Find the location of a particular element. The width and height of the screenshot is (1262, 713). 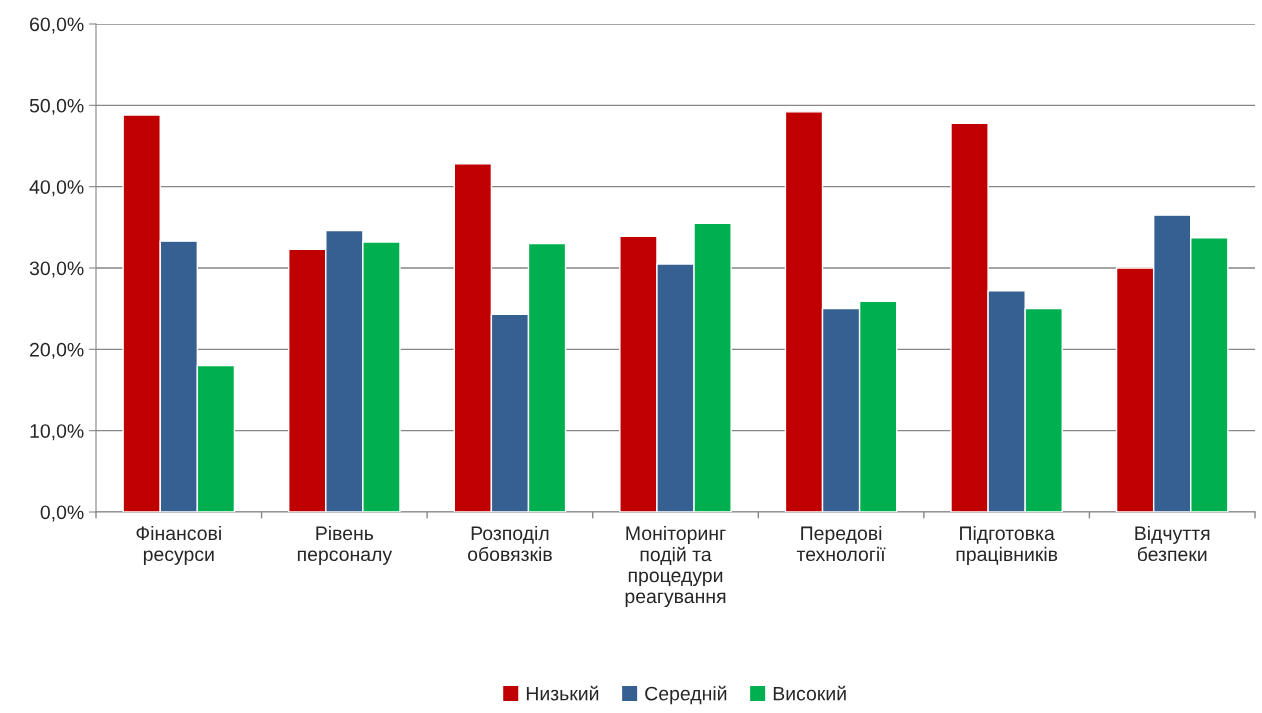

y-tick-label: 30,0% is located at coordinates (56, 269).